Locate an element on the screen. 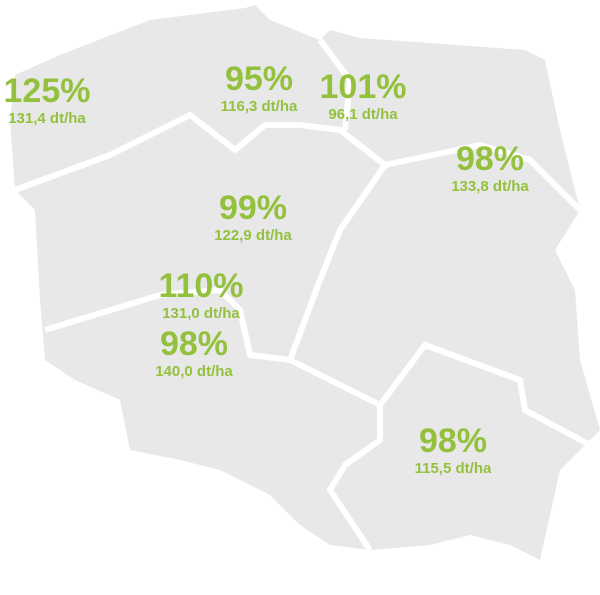 This screenshot has width=600, height=595. region-yield: 122,9 dt/ha is located at coordinates (253, 235).